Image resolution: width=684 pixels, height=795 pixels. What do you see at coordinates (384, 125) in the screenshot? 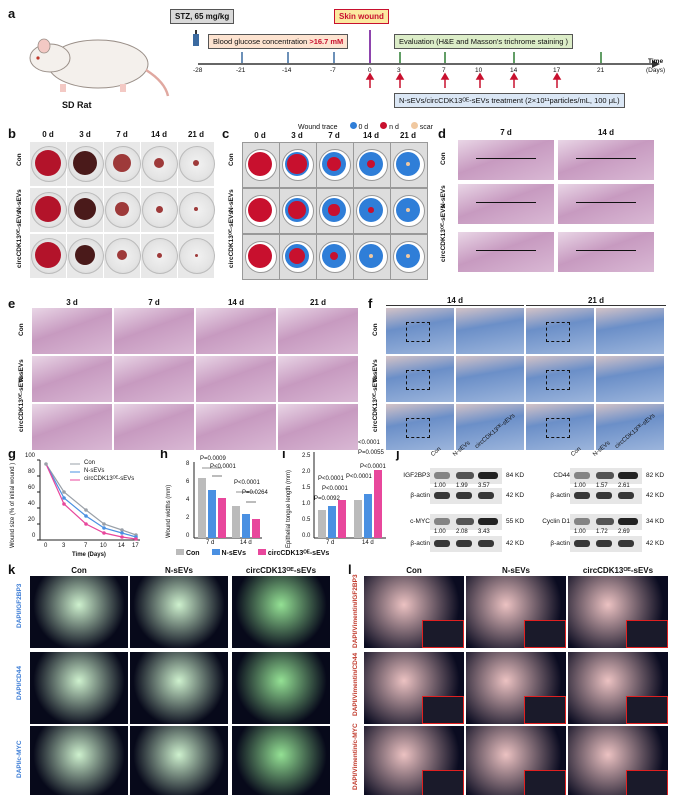
I see `nday-swatch` at bounding box center [384, 125].